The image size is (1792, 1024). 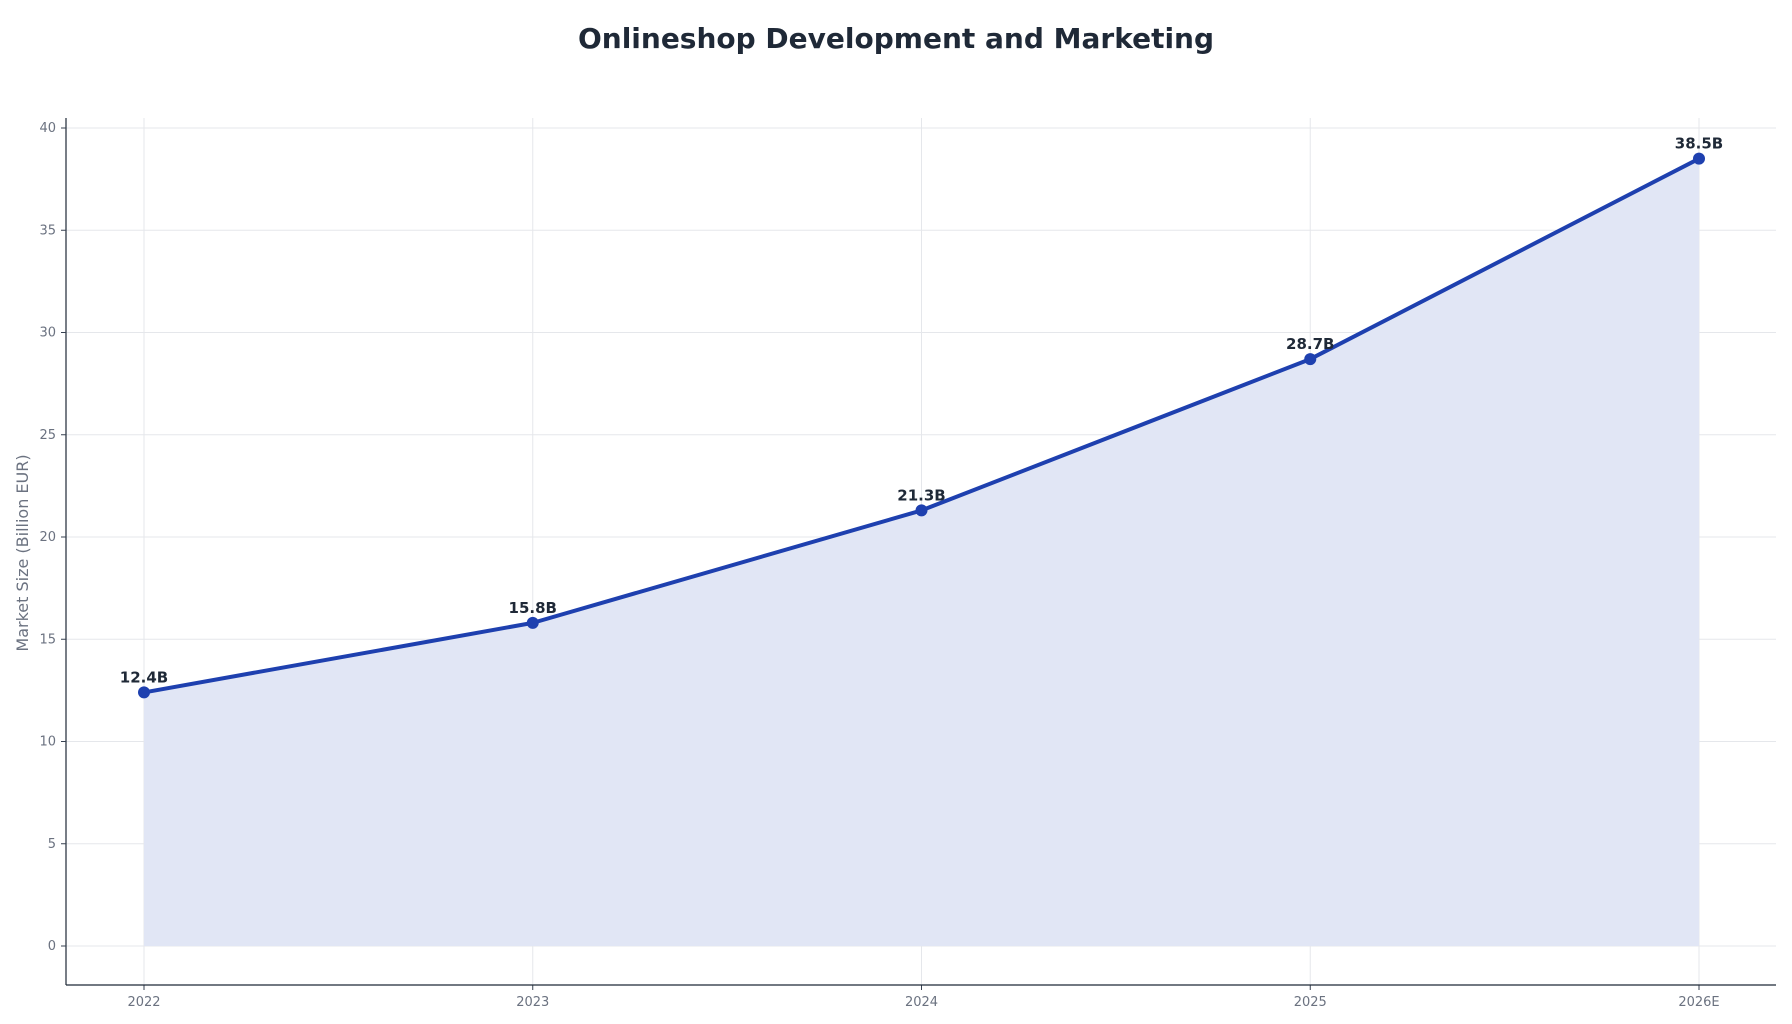 What do you see at coordinates (1310, 344) in the screenshot?
I see `data-label: 28.7B` at bounding box center [1310, 344].